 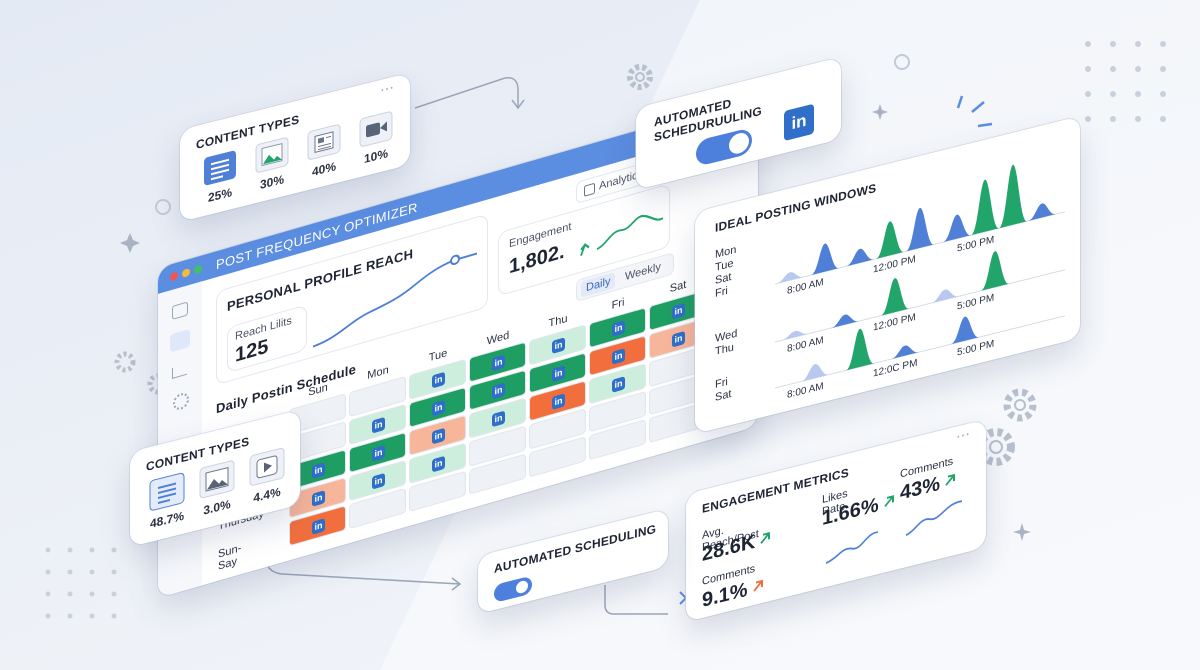 What do you see at coordinates (643, 272) in the screenshot?
I see `toggle-weekly: Weekly` at bounding box center [643, 272].